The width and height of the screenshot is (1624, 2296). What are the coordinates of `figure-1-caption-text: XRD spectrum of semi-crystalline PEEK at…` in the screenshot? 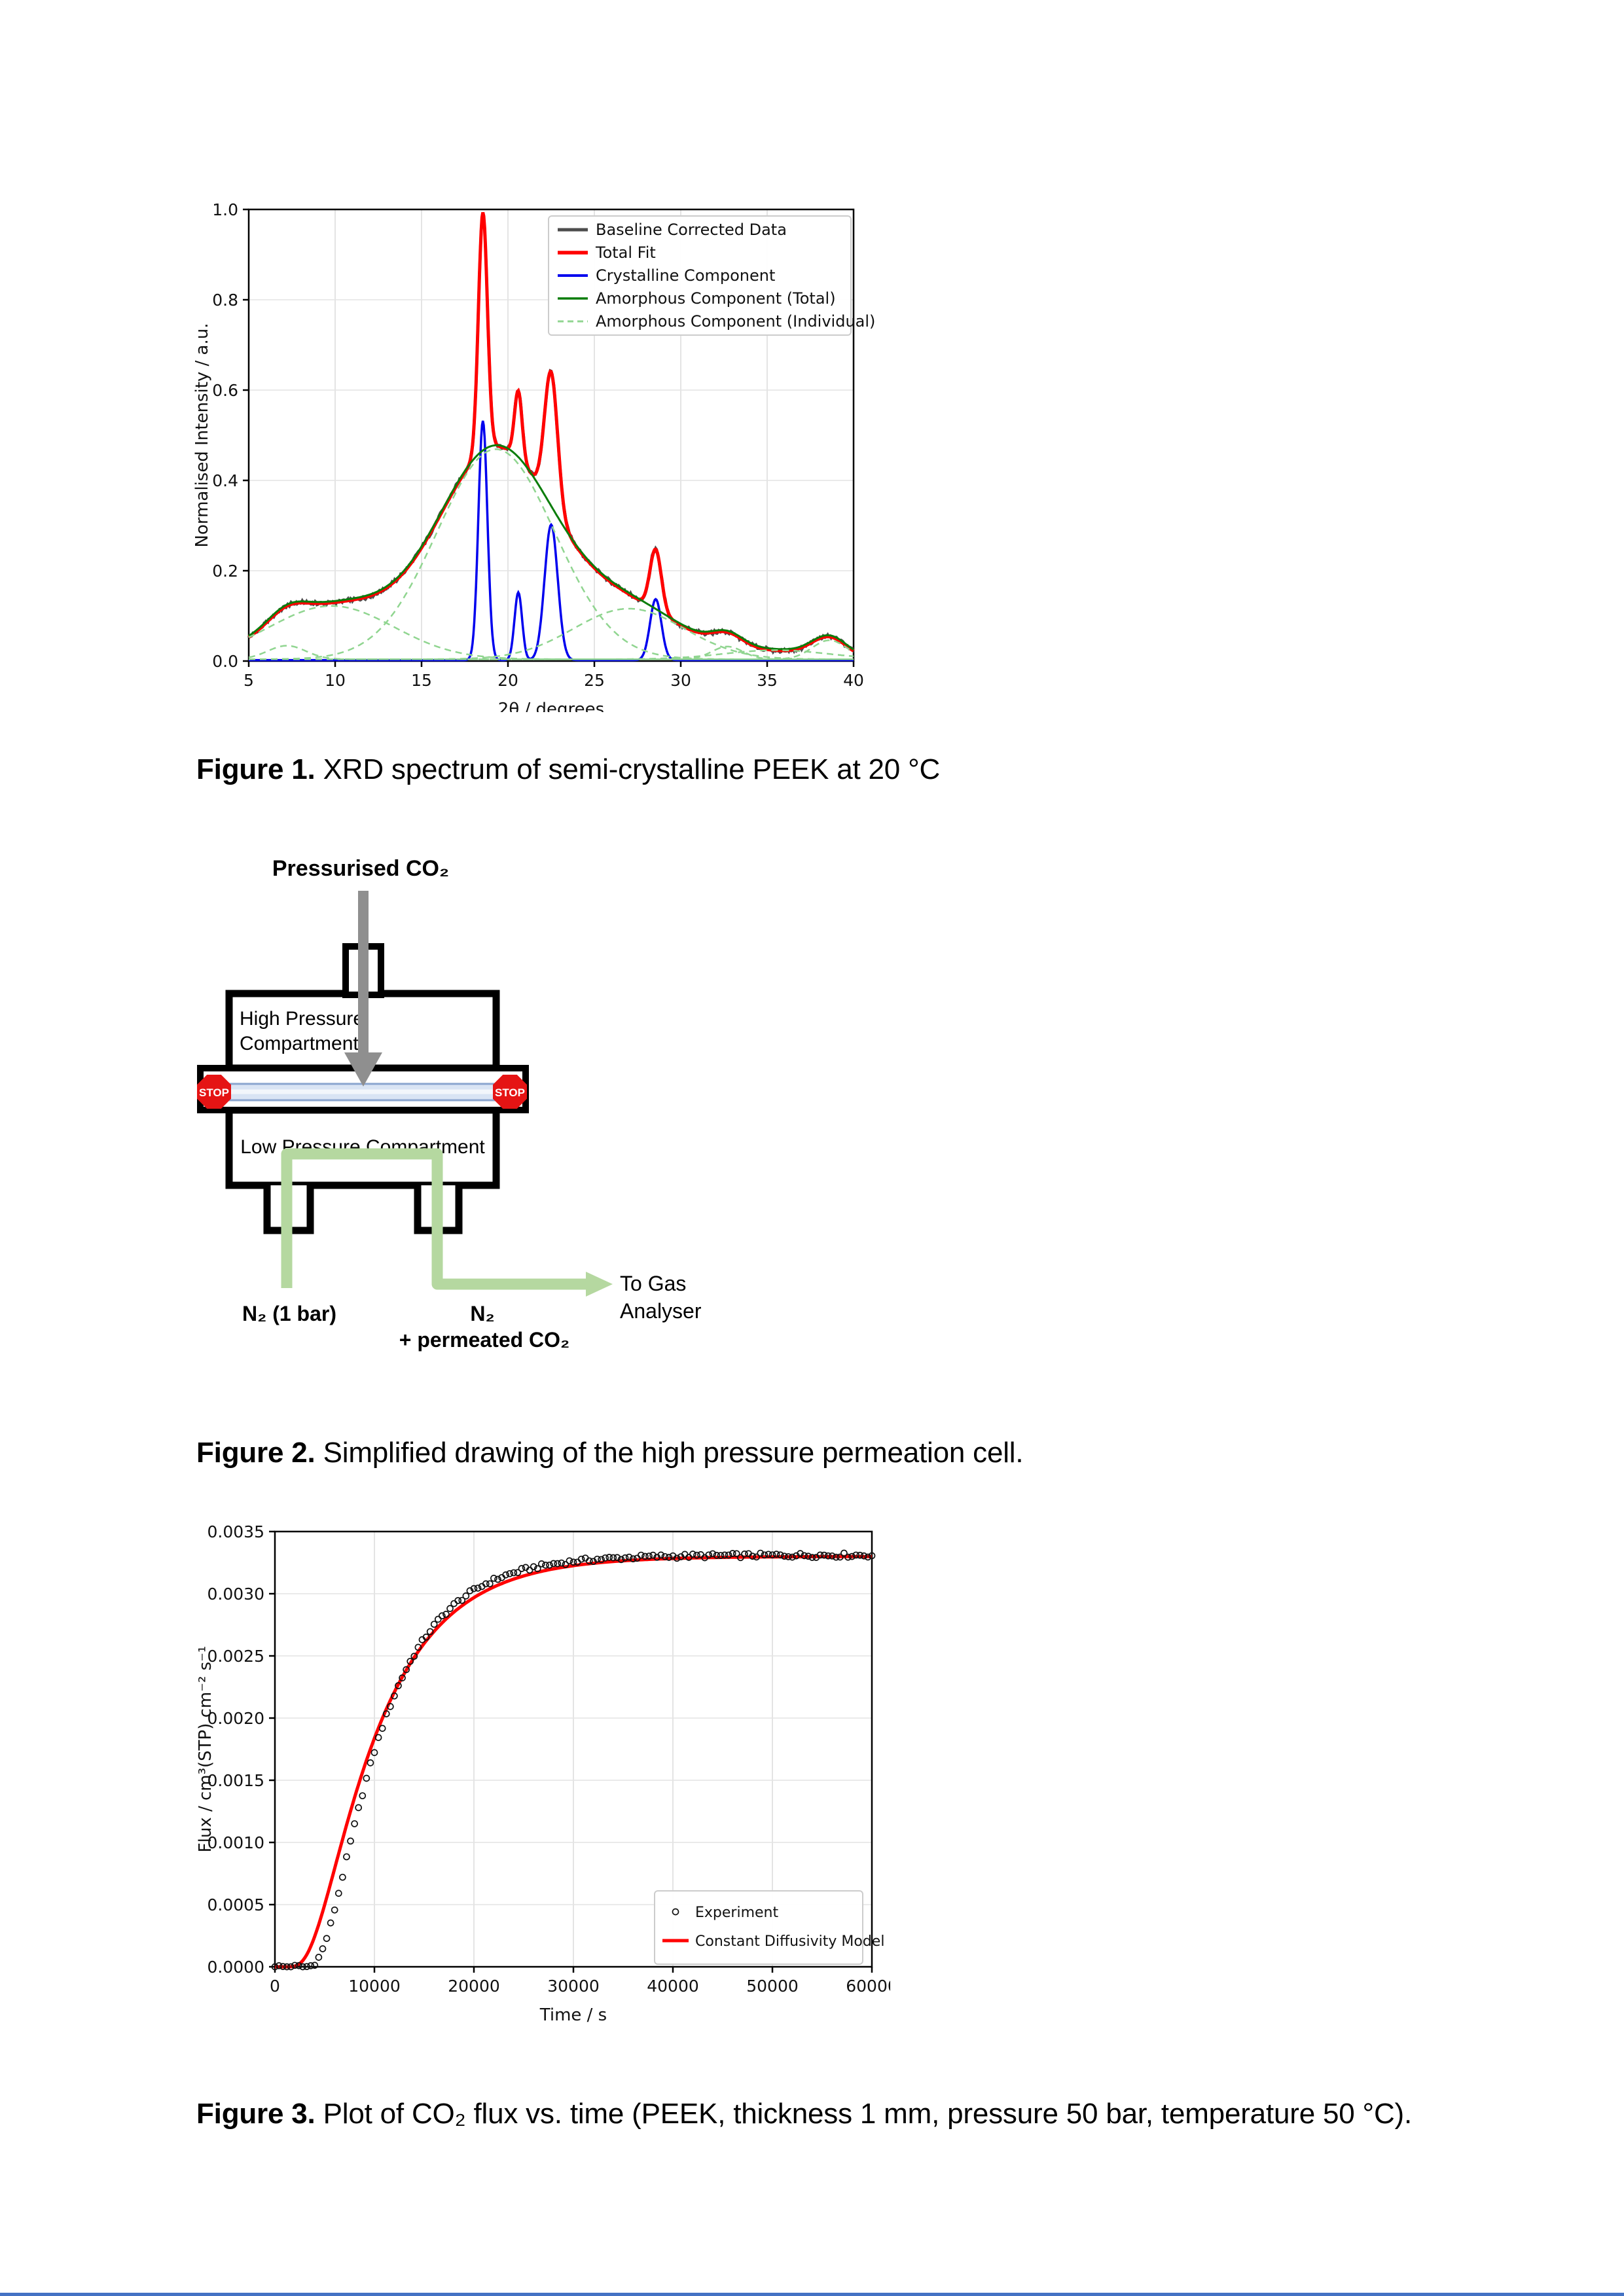 It's located at (628, 769).